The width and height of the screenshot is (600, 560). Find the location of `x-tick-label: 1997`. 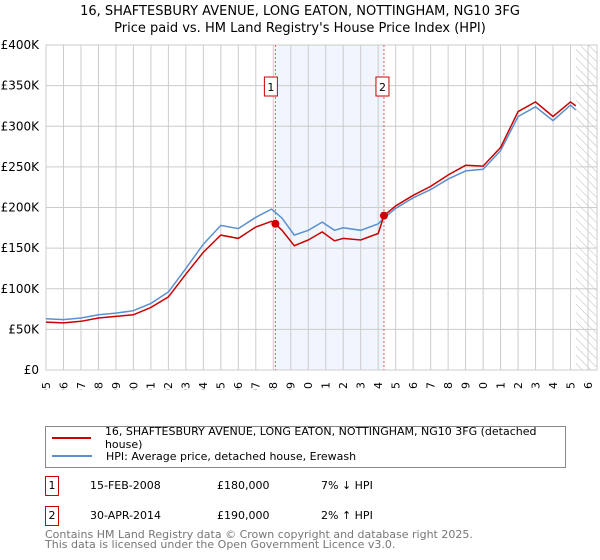

x-tick-label: 1997 is located at coordinates (81, 386).